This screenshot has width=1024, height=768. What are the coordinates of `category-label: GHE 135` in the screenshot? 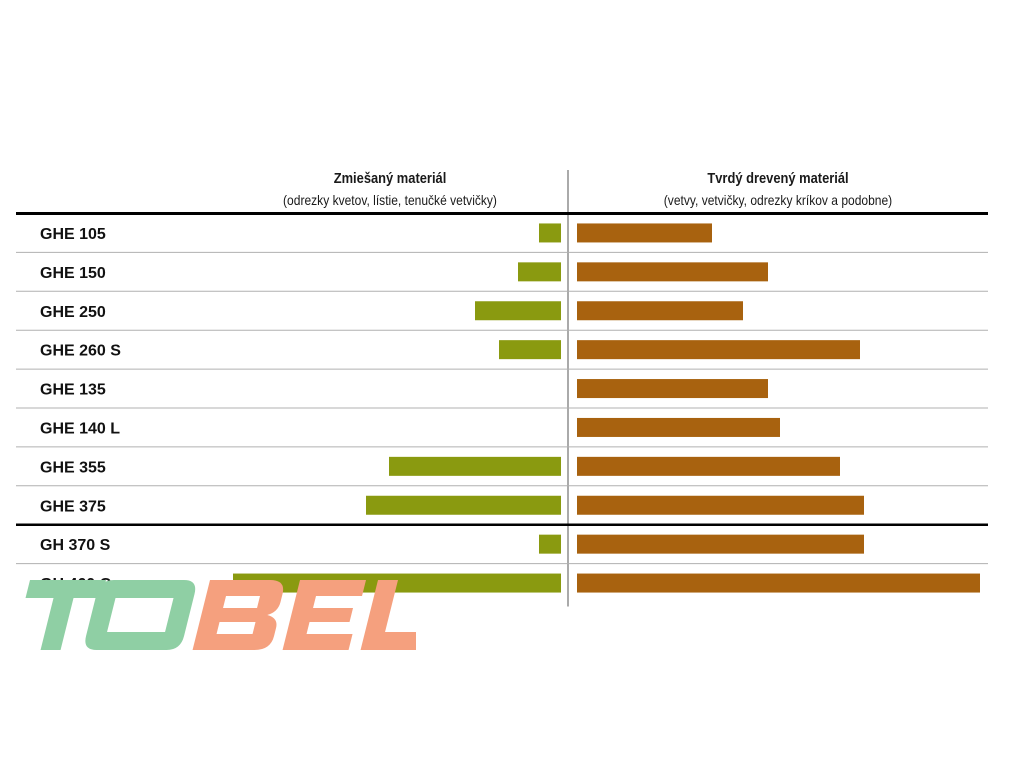 It's located at (73, 390).